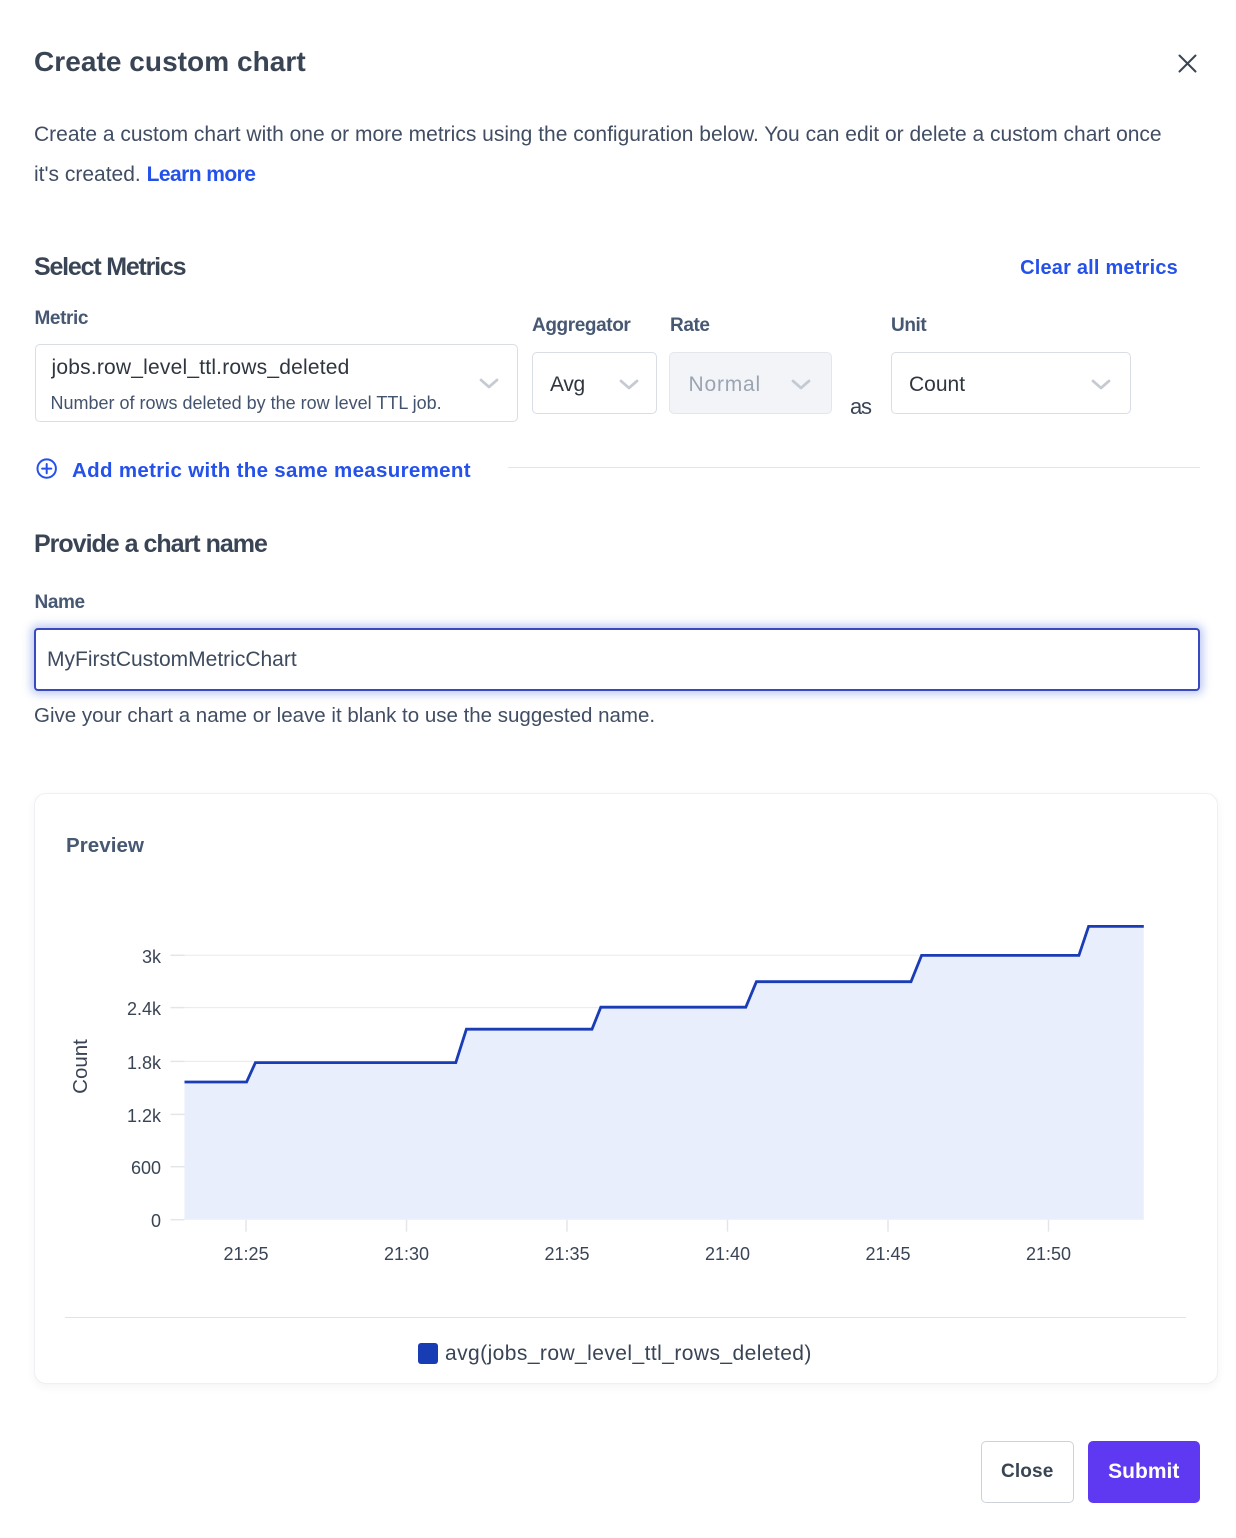  What do you see at coordinates (156, 1221) in the screenshot?
I see `svg-text: 0` at bounding box center [156, 1221].